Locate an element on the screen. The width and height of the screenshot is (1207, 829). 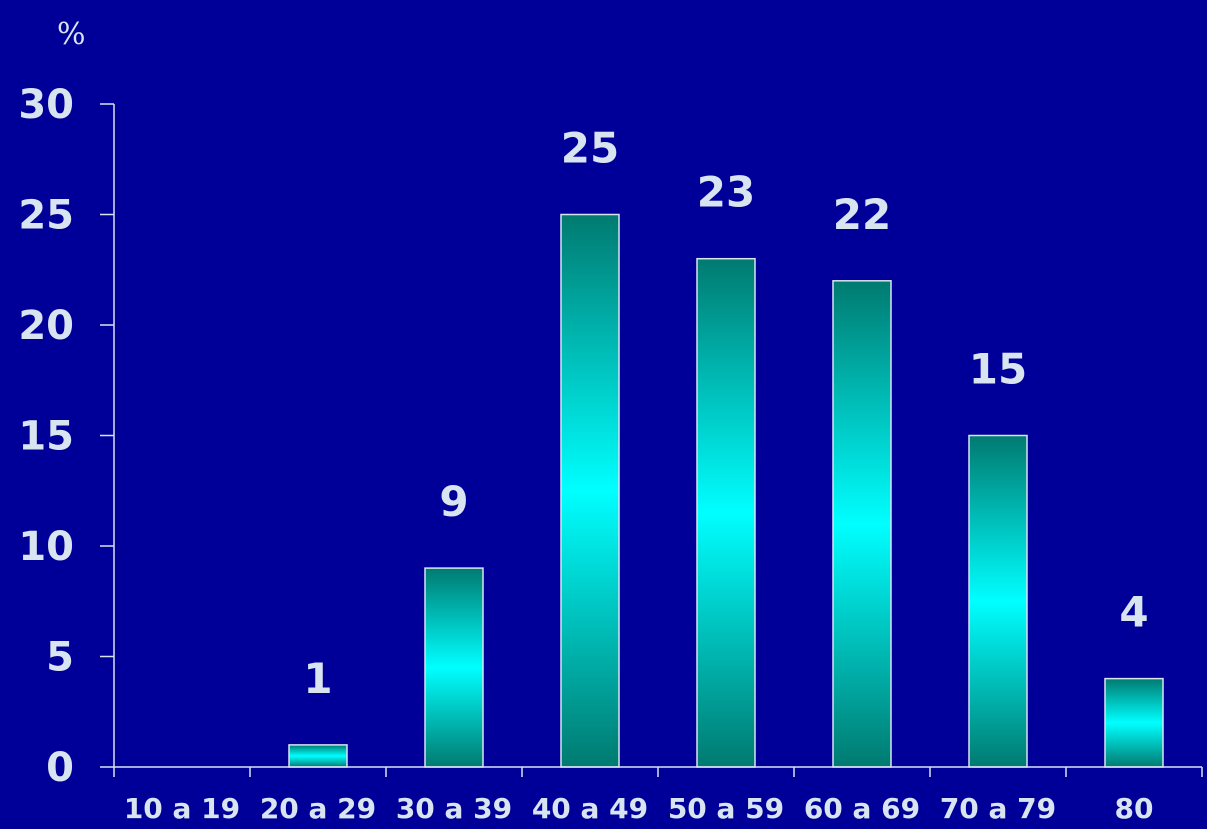
x-category-label: 20 a 29 is located at coordinates (318, 808).